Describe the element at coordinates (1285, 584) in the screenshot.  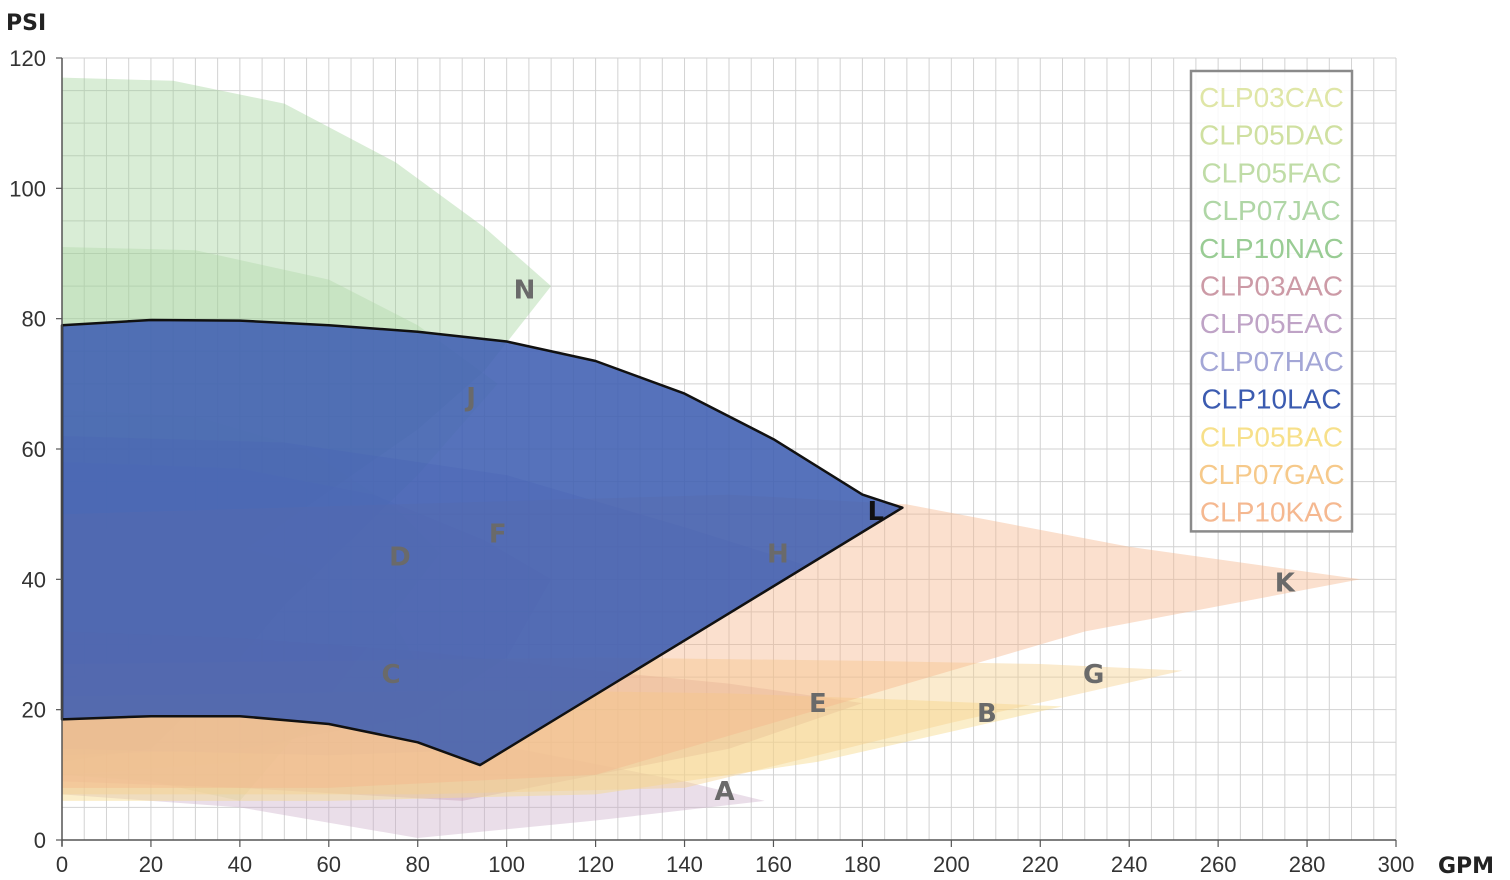
I see `region-label-K: K` at that location.